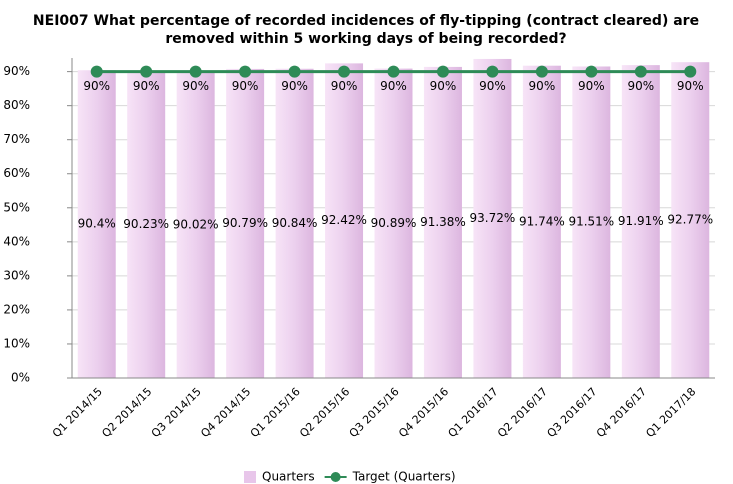 This screenshot has width=733, height=484. I want to click on data-label: 90.02%, so click(196, 224).